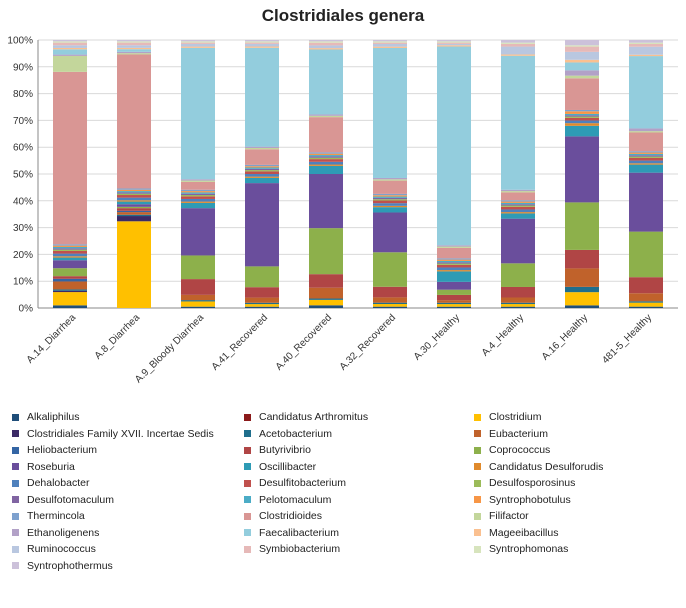 Image resolution: width=686 pixels, height=608 pixels. What do you see at coordinates (295, 499) in the screenshot?
I see `legend-label: Pelotomaculum` at bounding box center [295, 499].